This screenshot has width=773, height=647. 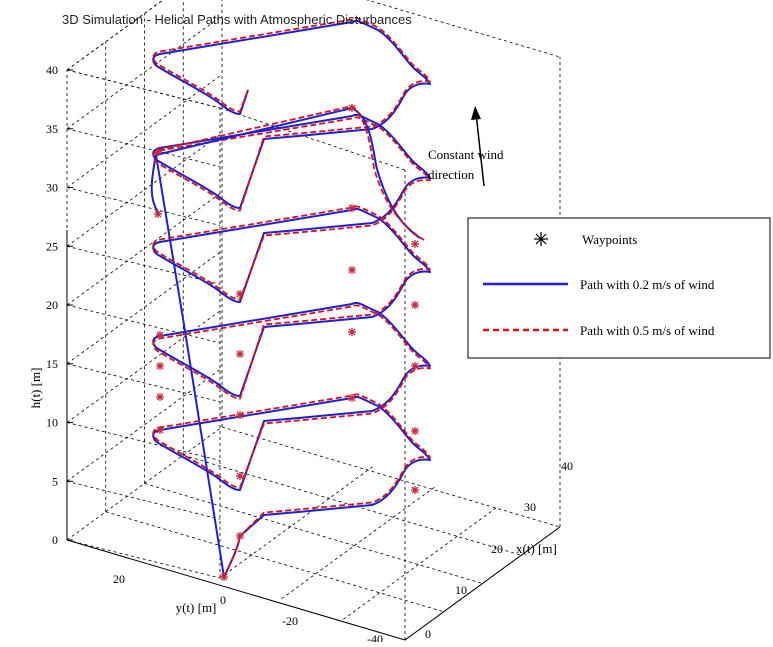 I want to click on x-tick-label: 0, so click(x=428, y=634).